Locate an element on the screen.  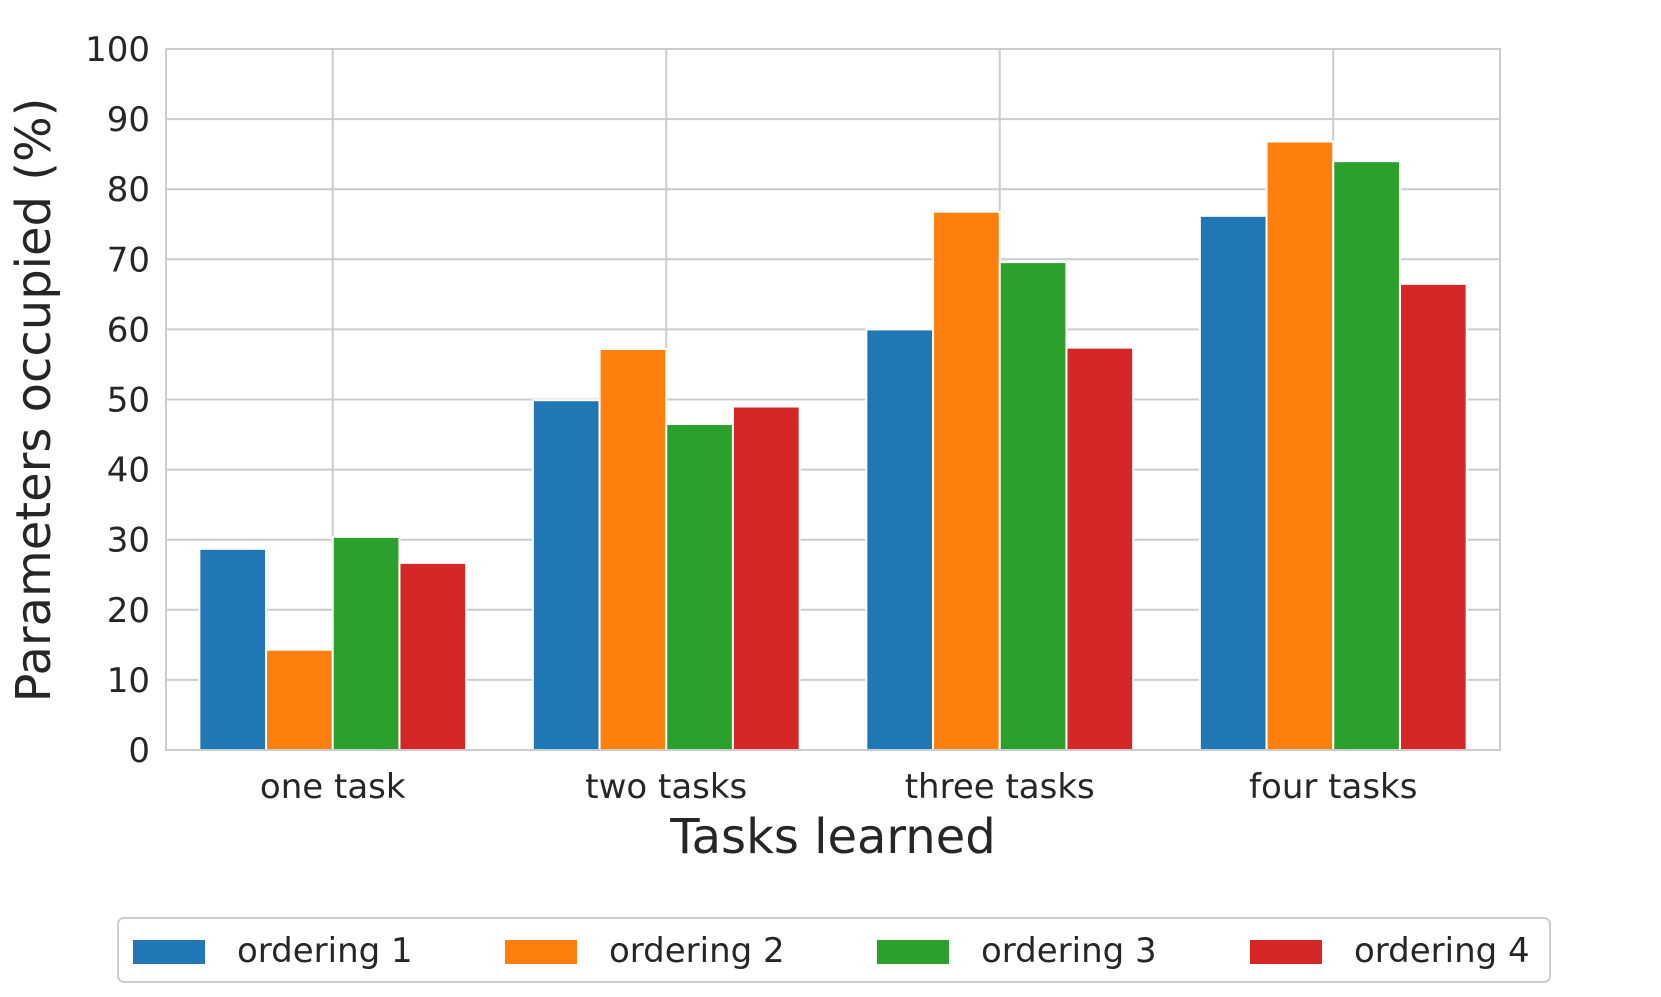
legend: ordering 1 ordering 2 ordering 3 ordering 4 is located at coordinates (834, 950).